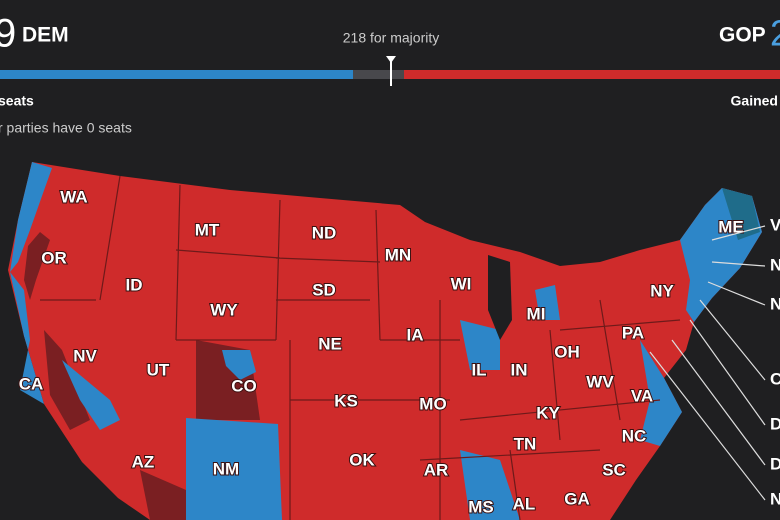 The image size is (780, 520). Describe the element at coordinates (176, 74) in the screenshot. I see `dem-bar` at that location.